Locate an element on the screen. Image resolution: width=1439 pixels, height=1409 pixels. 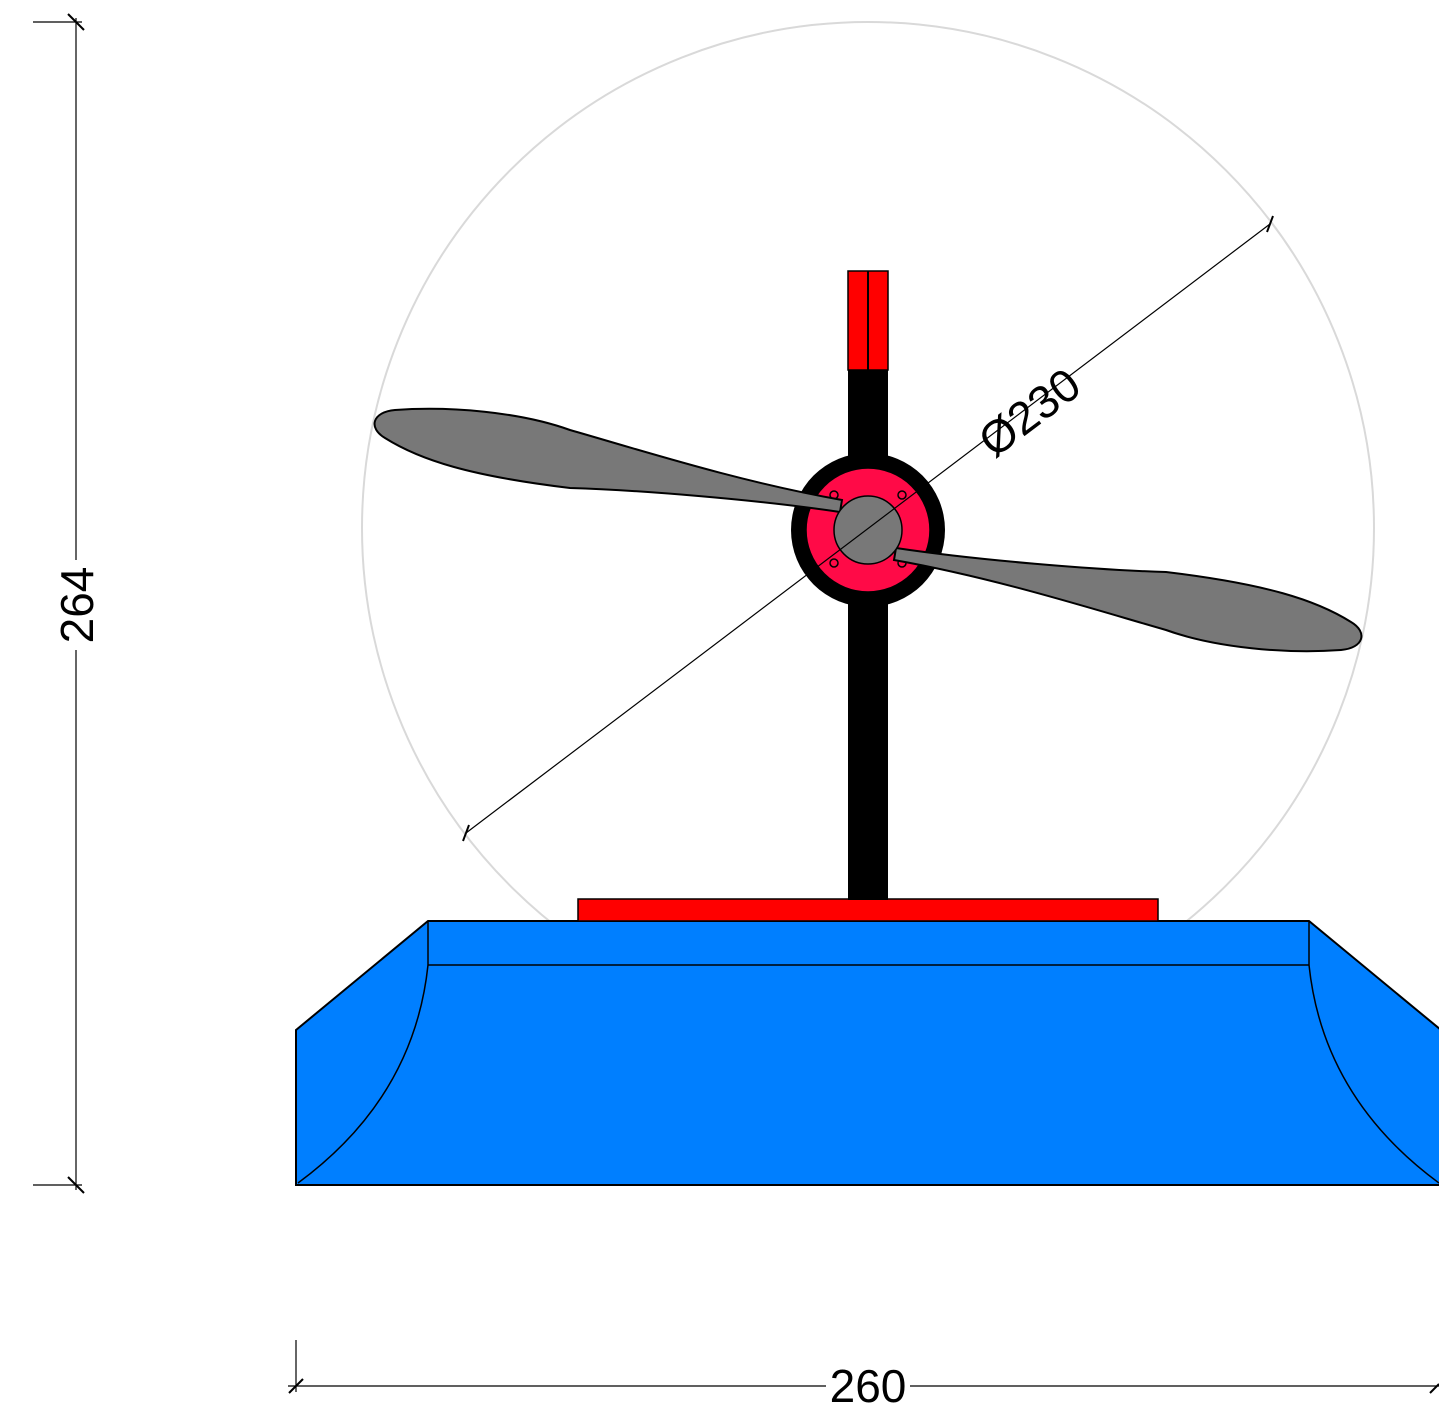
width-tick-left is located at coordinates (296, 1386).